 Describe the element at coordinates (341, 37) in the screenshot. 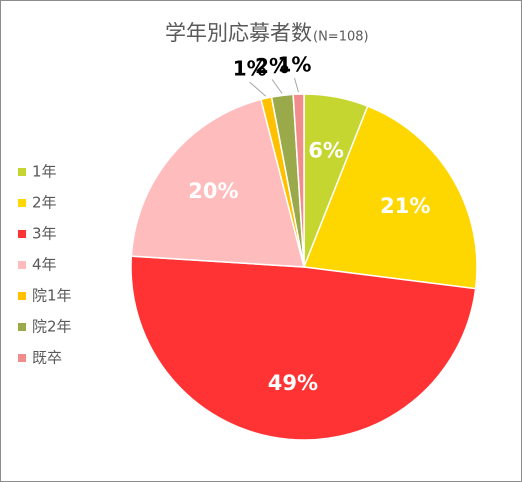

I see `chart-subtitle: (N=108)` at that location.